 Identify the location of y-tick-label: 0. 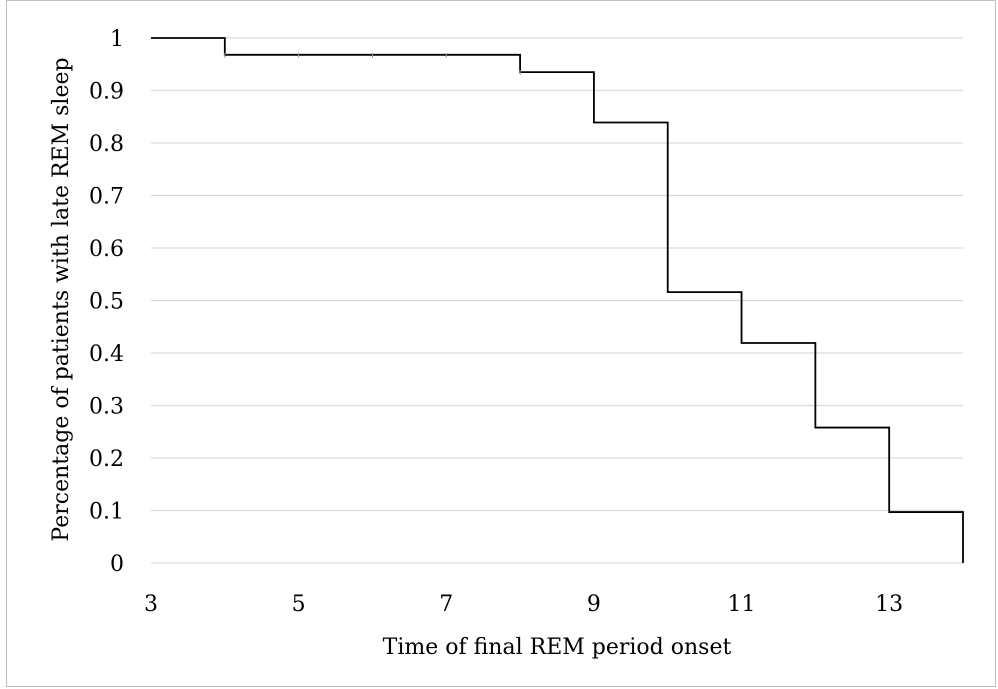
(117, 564).